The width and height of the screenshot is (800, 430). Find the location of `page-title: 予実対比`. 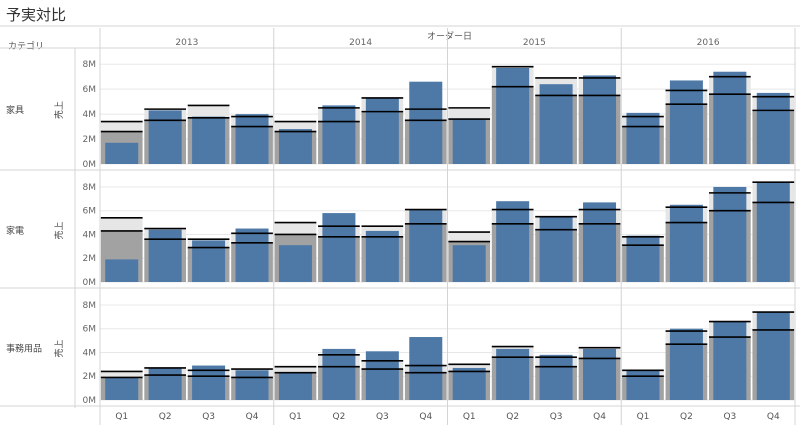

page-title: 予実対比 is located at coordinates (36, 15).